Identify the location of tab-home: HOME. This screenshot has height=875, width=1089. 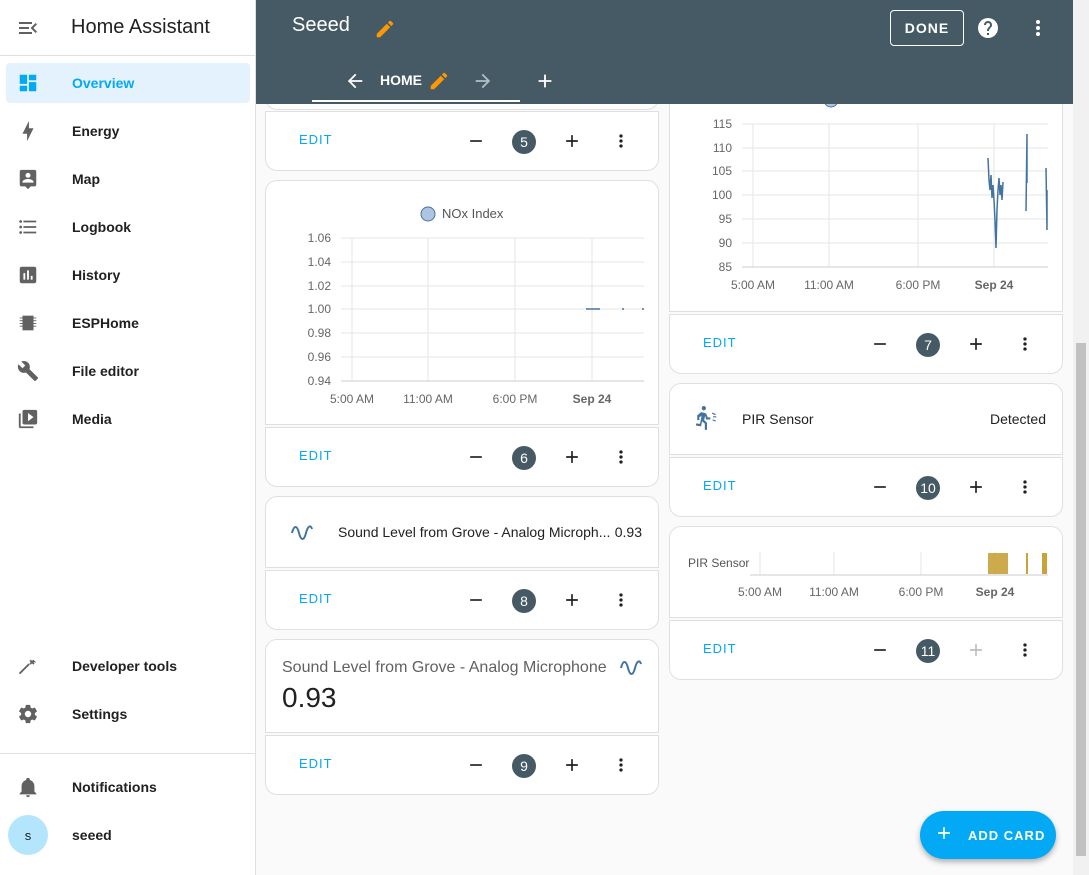
(401, 80).